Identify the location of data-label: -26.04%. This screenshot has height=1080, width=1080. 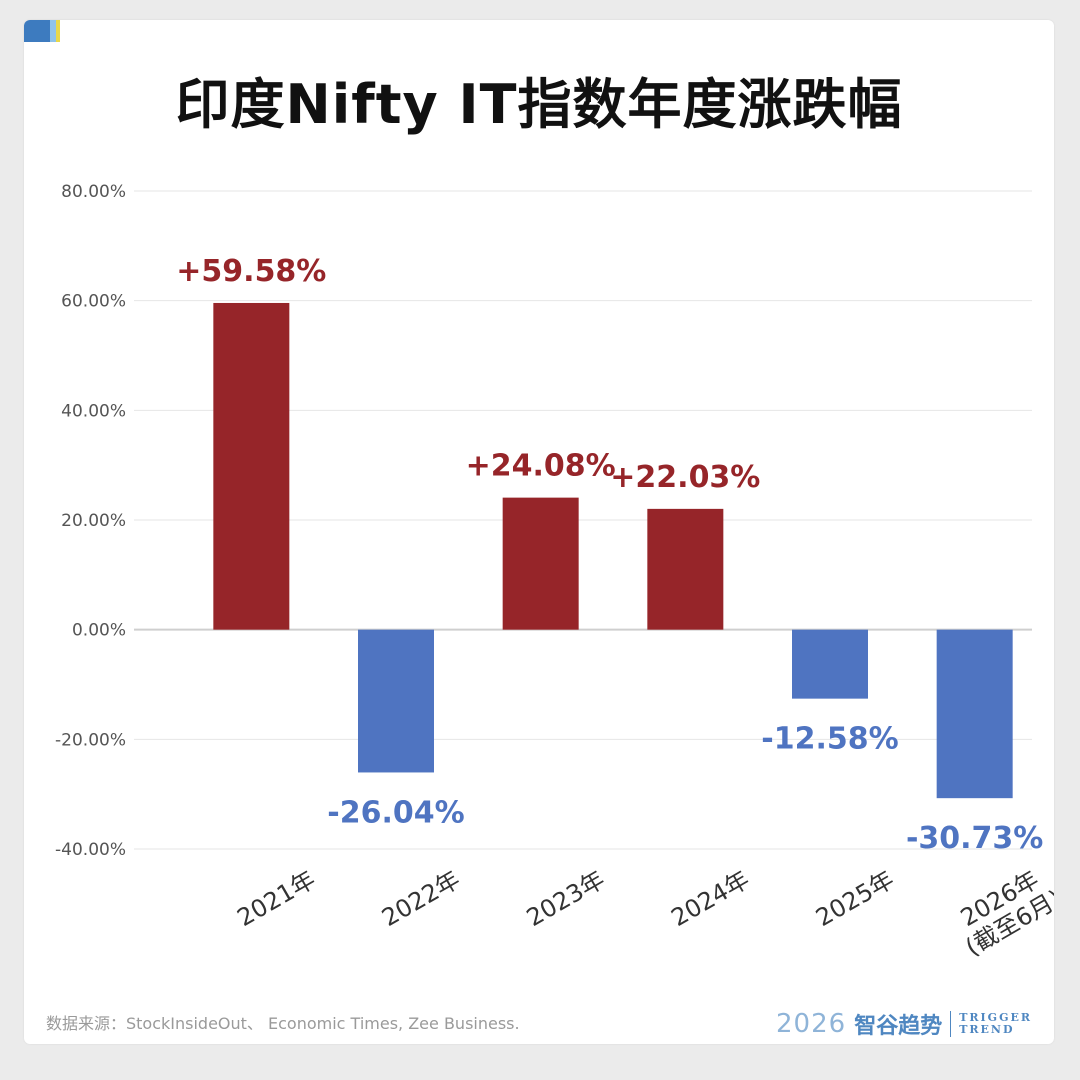
(395, 812).